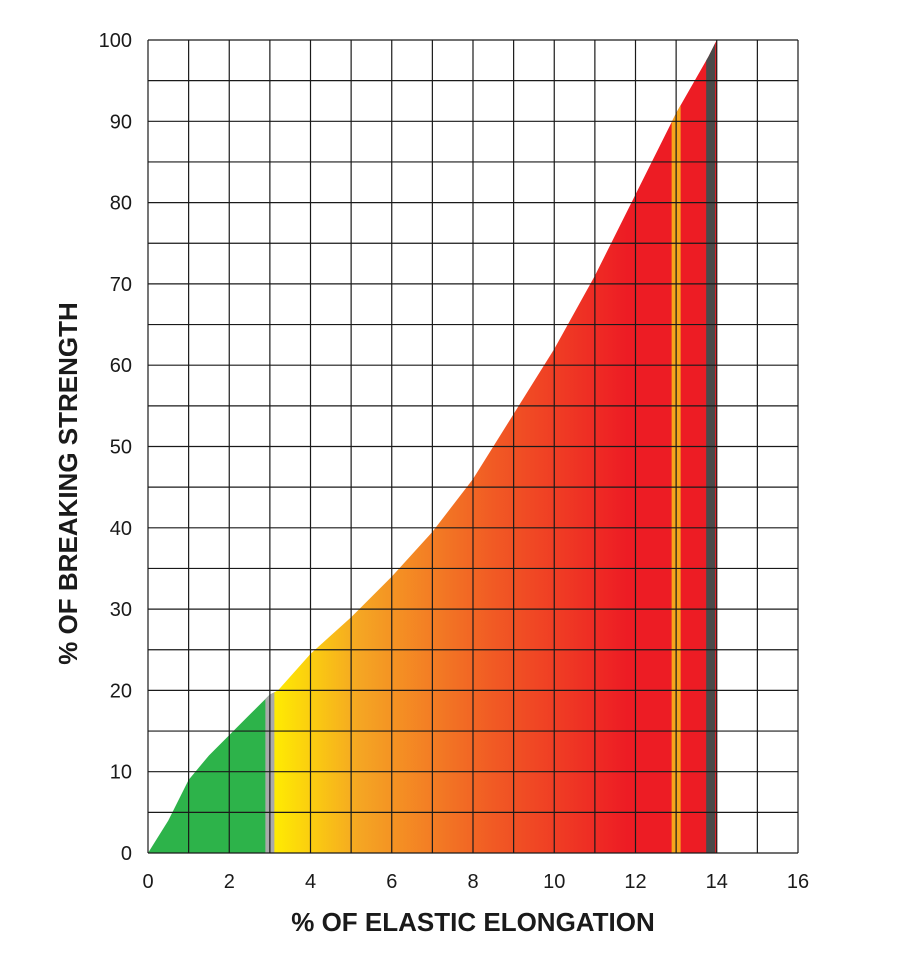  Describe the element at coordinates (121, 529) in the screenshot. I see `y-tick-label: 40` at that location.